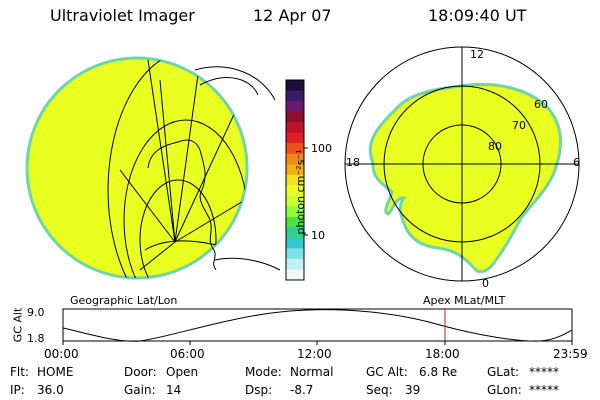 The height and width of the screenshot is (400, 600). What do you see at coordinates (263, 372) in the screenshot?
I see `mode-label: Mode:` at bounding box center [263, 372].